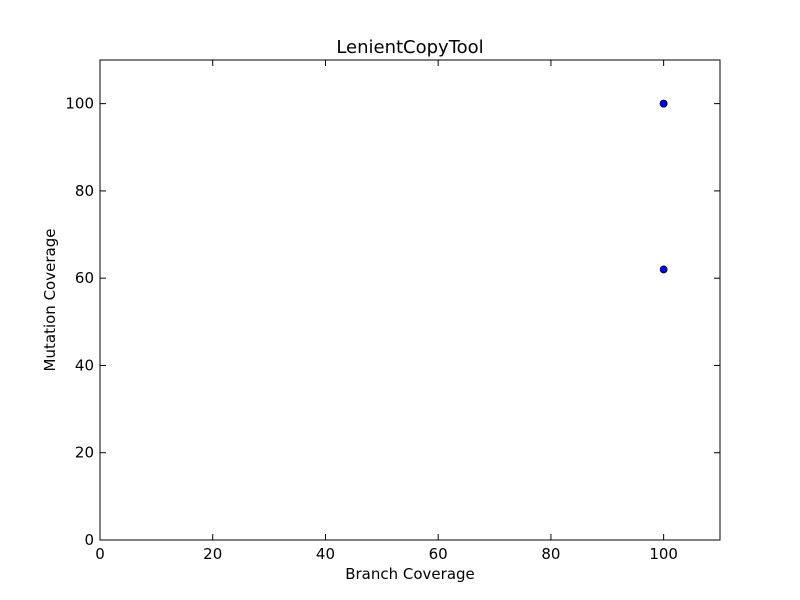 Image resolution: width=800 pixels, height=600 pixels. What do you see at coordinates (325, 554) in the screenshot?
I see `x-tick-label: 40` at bounding box center [325, 554].